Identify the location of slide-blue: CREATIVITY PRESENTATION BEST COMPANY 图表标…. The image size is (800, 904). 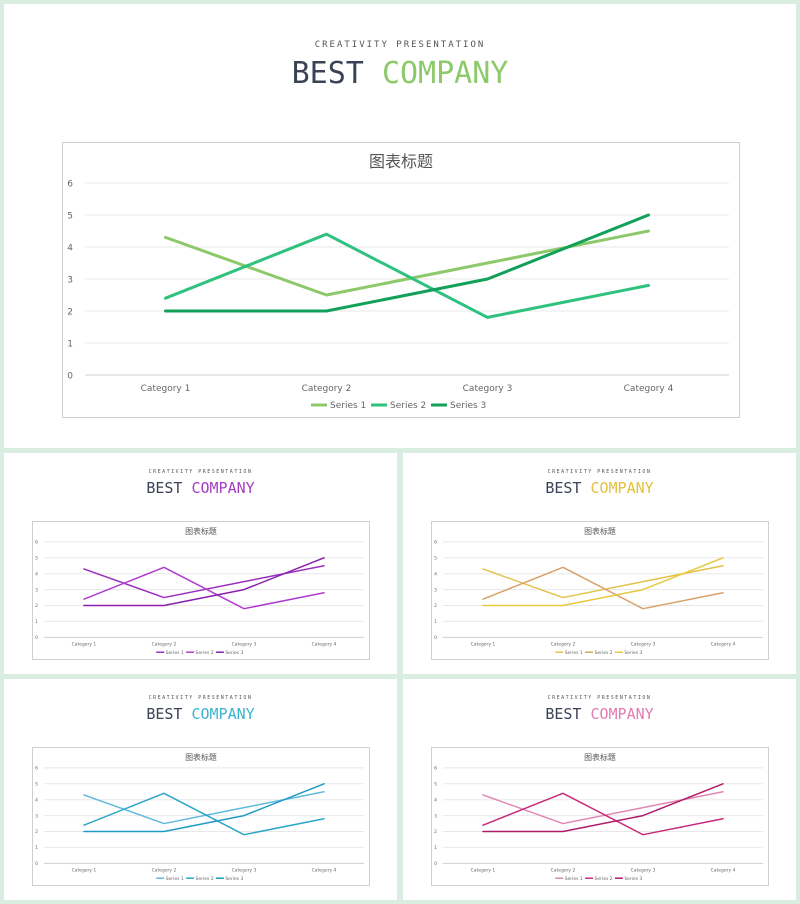
(200, 789).